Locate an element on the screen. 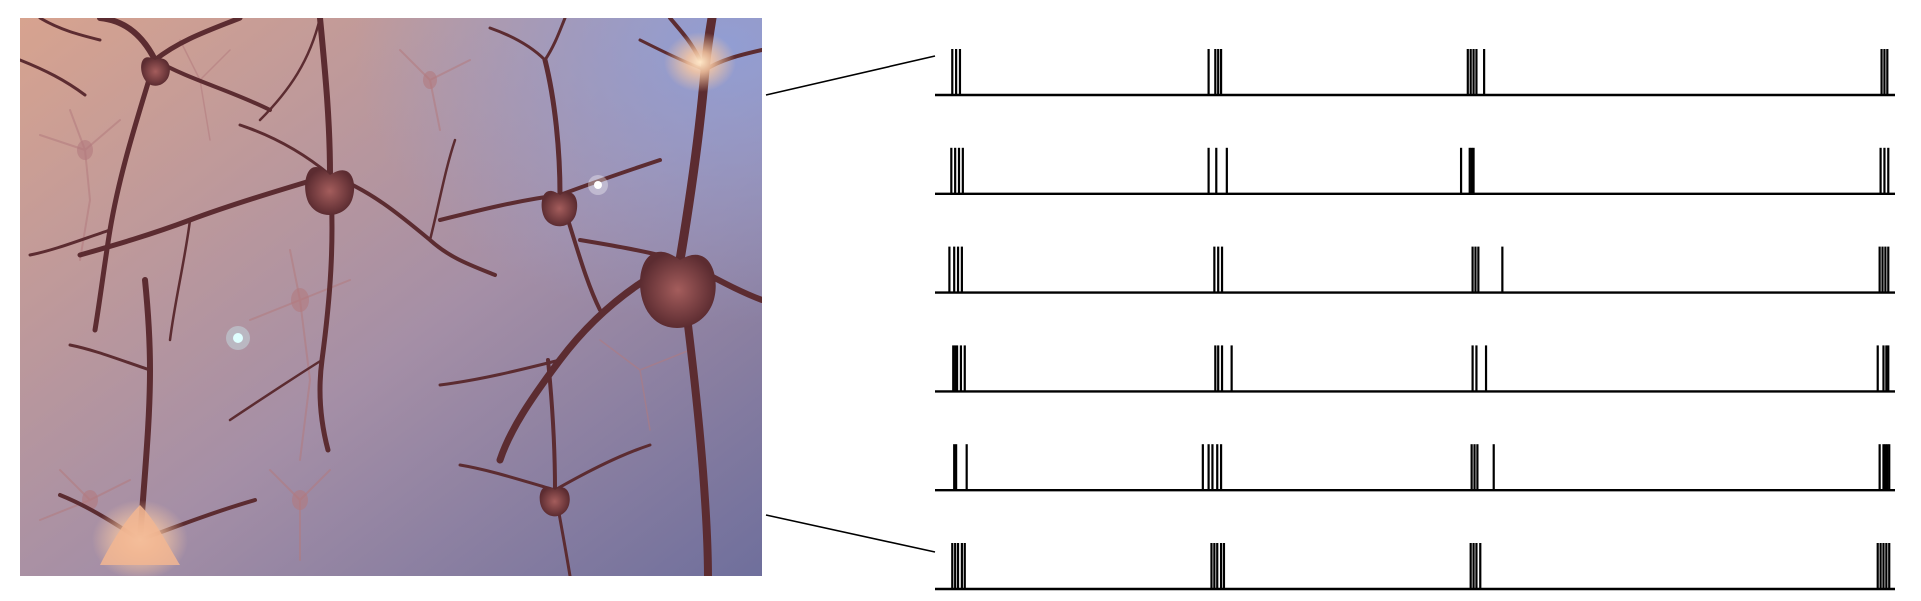 This screenshot has width=1921, height=601. soma-right is located at coordinates (559, 208).